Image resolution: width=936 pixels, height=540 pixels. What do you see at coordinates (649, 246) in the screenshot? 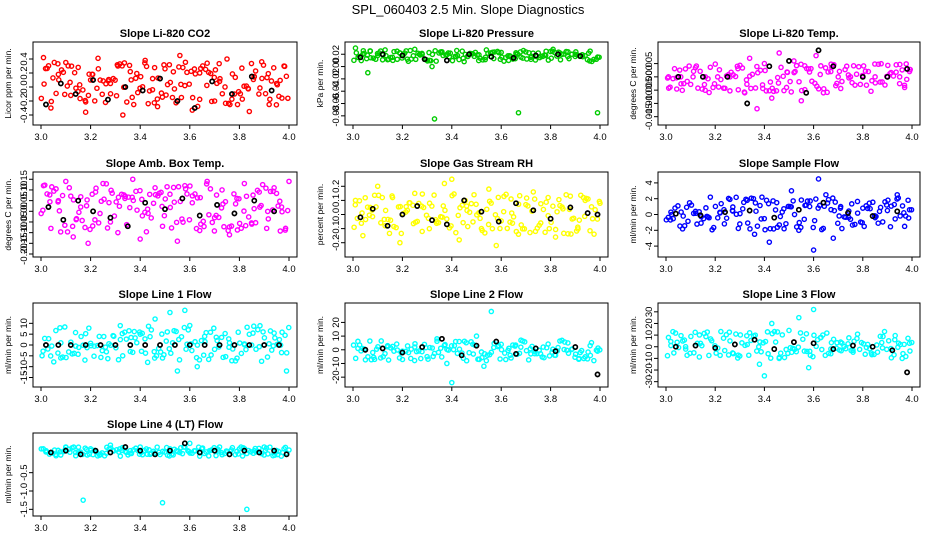
I see `y-tick-label: -4` at bounding box center [649, 246].